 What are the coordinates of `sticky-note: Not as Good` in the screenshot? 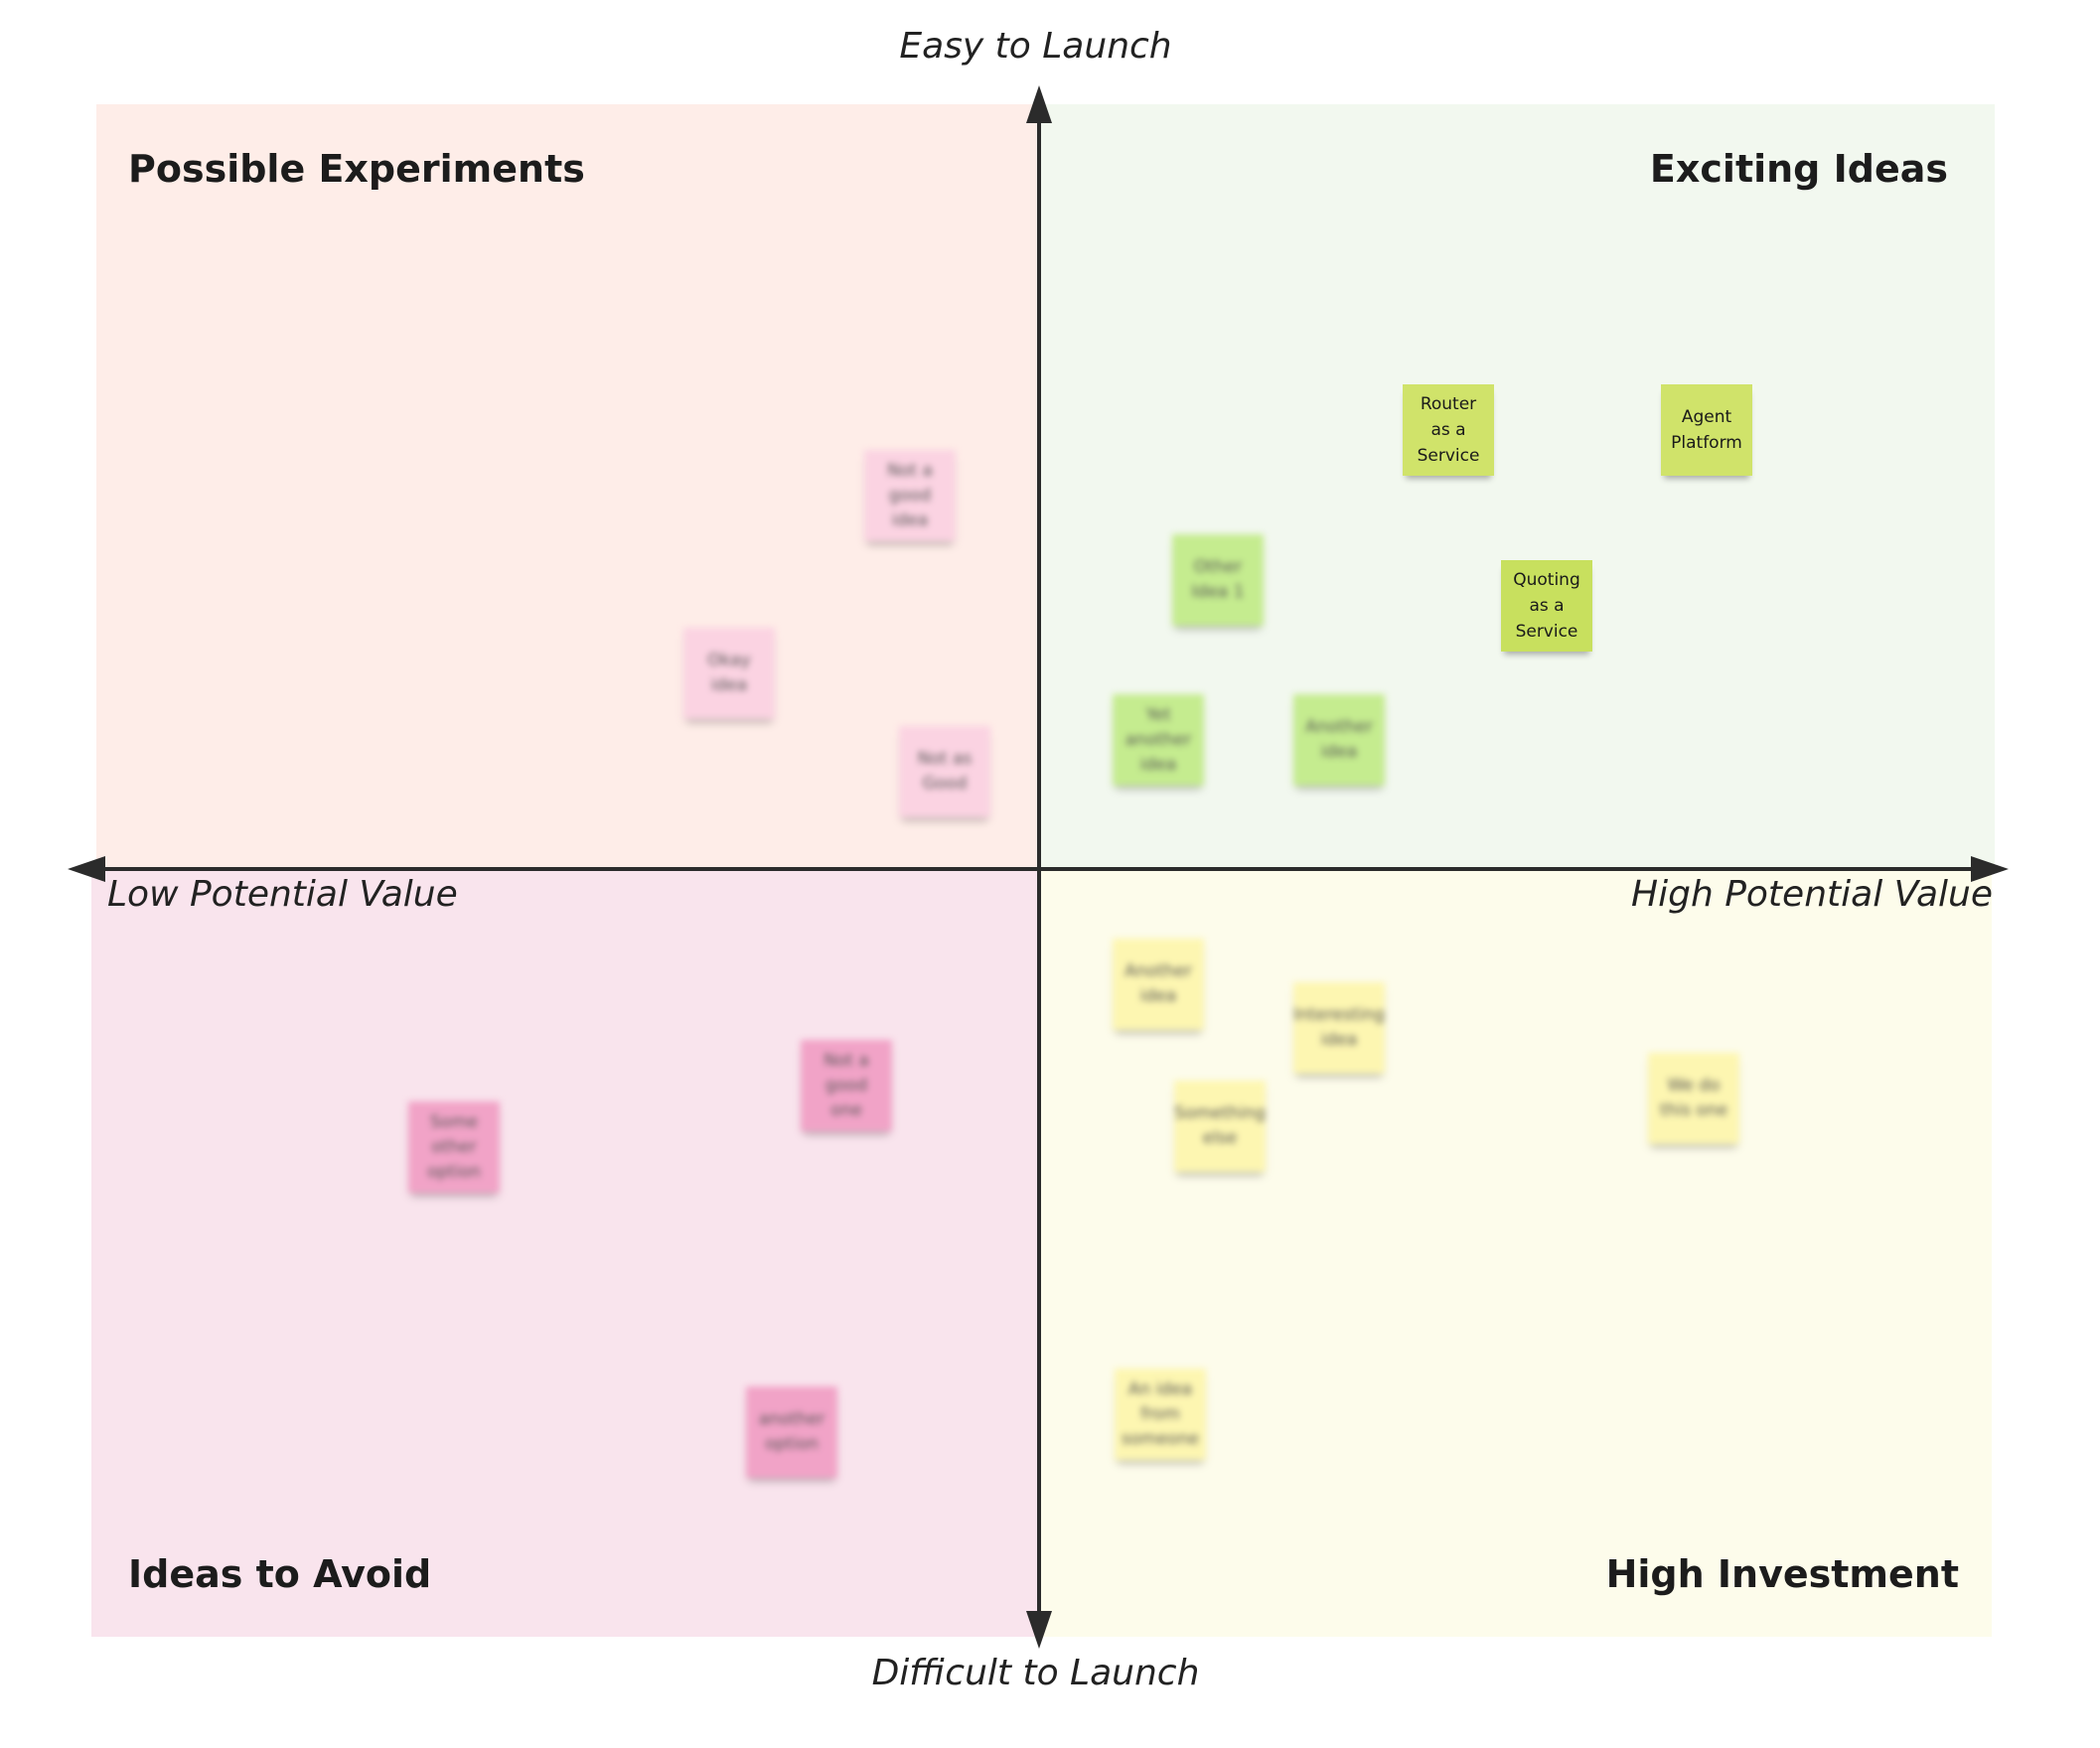 It's located at (944, 771).